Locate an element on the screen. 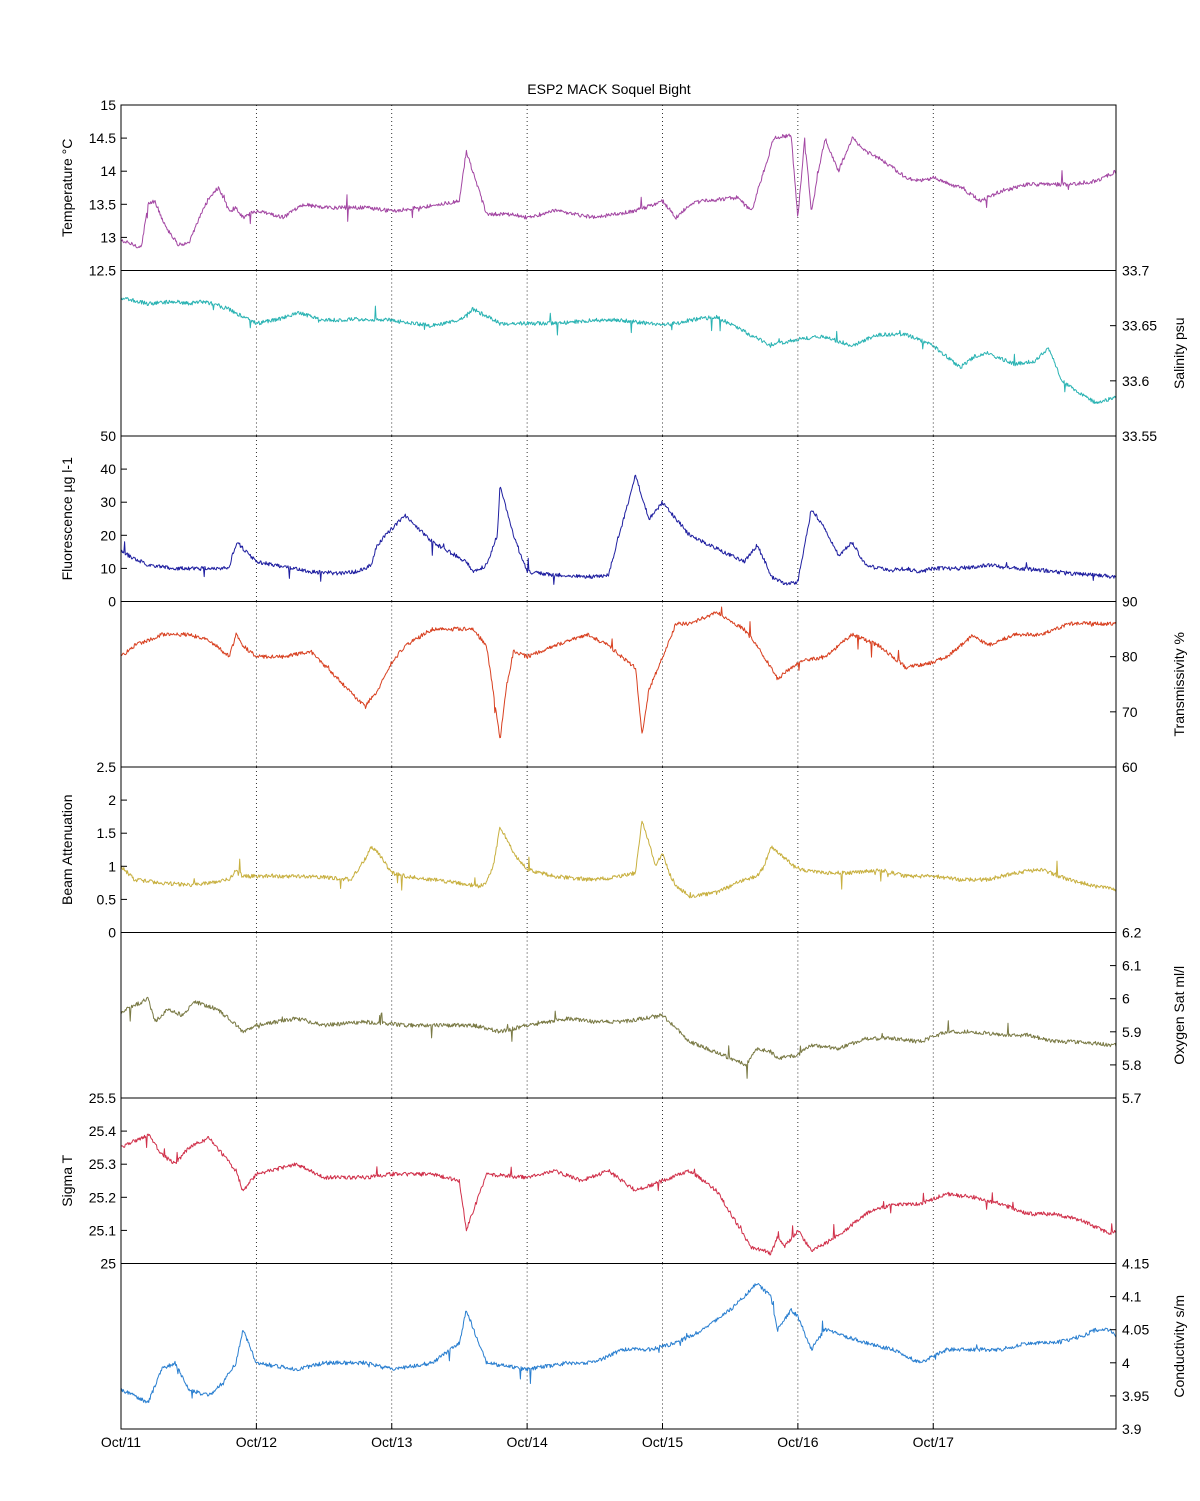 The height and width of the screenshot is (1501, 1200). panel-3: 0 10 20 30 40 50 Fluorescence µg l-1 is located at coordinates (588, 519).